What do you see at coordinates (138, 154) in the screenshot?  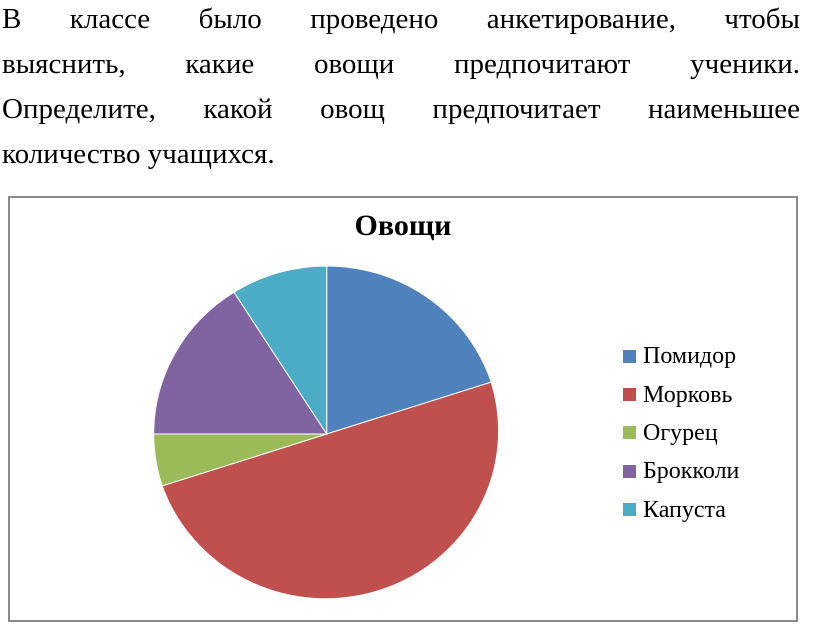 I see `question-line: количество учащихся.` at bounding box center [138, 154].